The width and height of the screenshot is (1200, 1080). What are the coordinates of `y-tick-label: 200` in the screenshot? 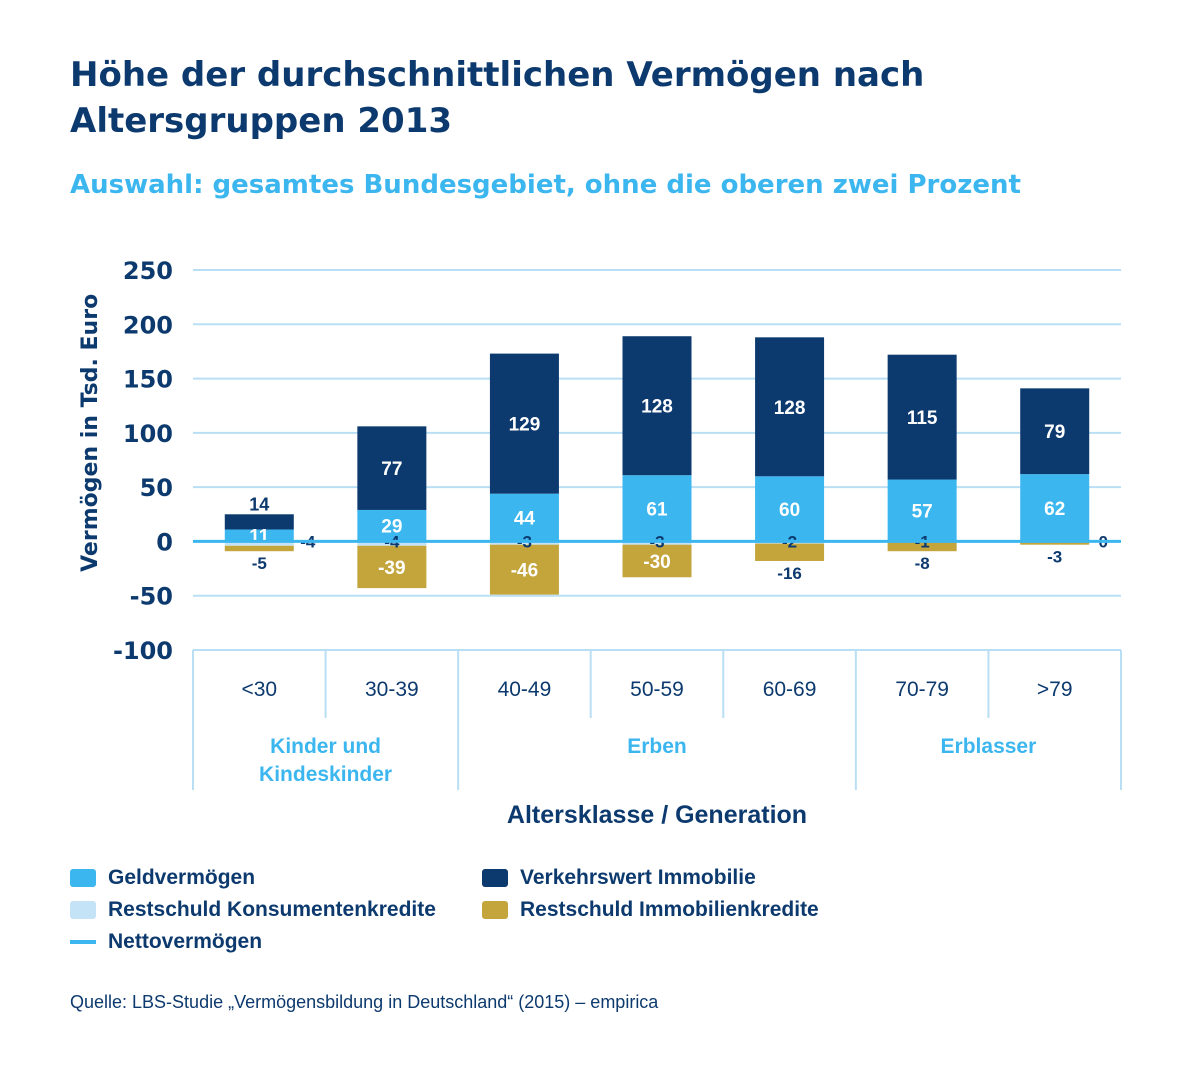 It's located at (148, 325).